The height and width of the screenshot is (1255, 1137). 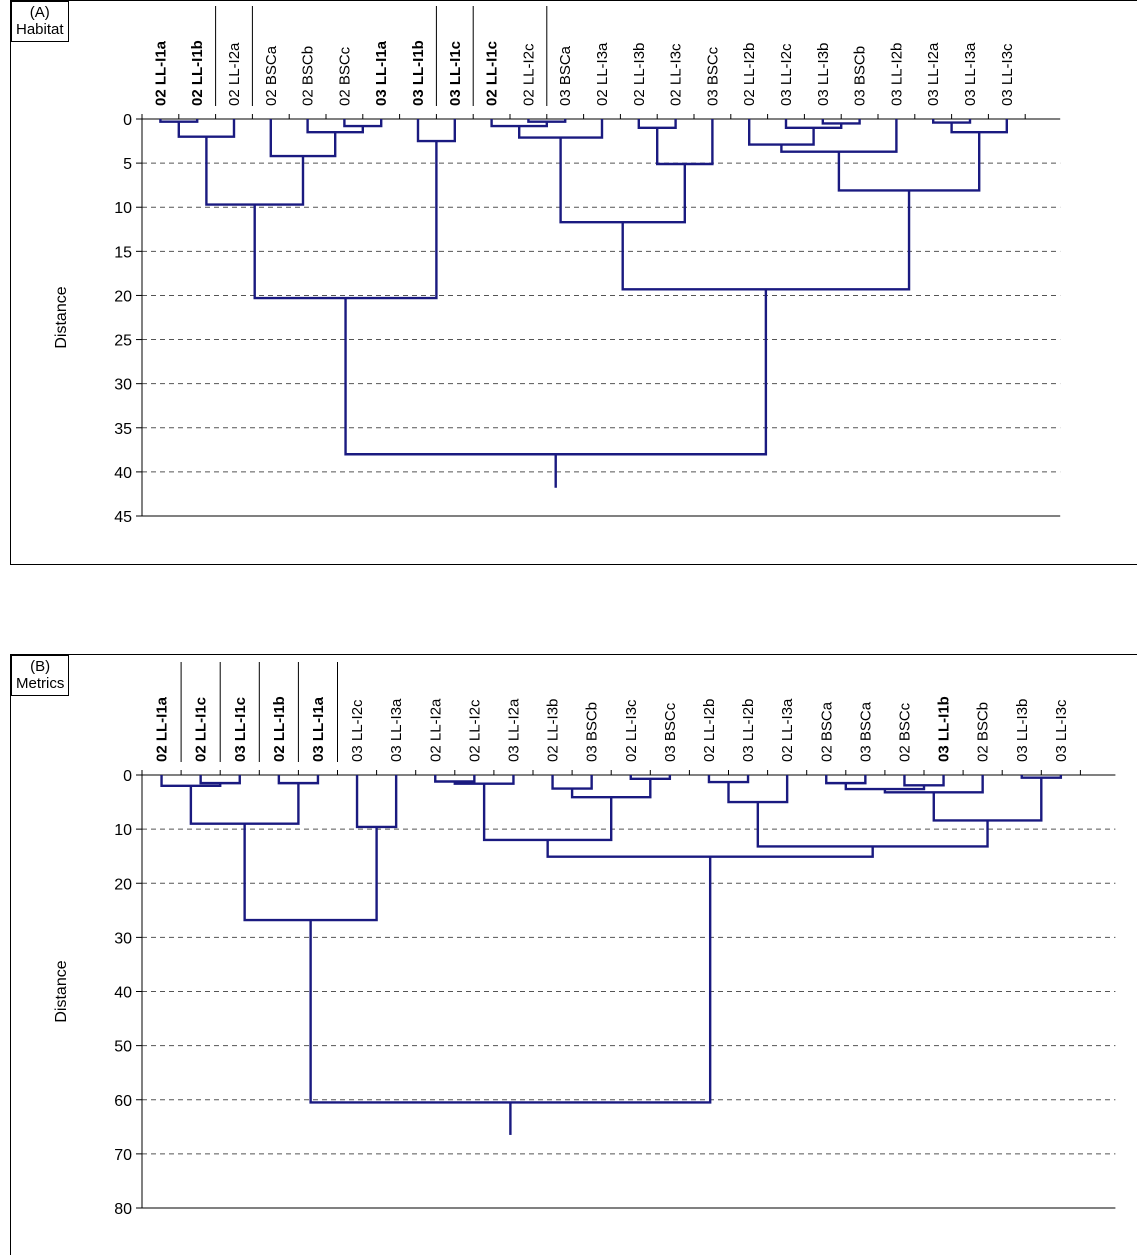 I want to click on panel-tag-a: (A) Habitat, so click(x=40, y=21).